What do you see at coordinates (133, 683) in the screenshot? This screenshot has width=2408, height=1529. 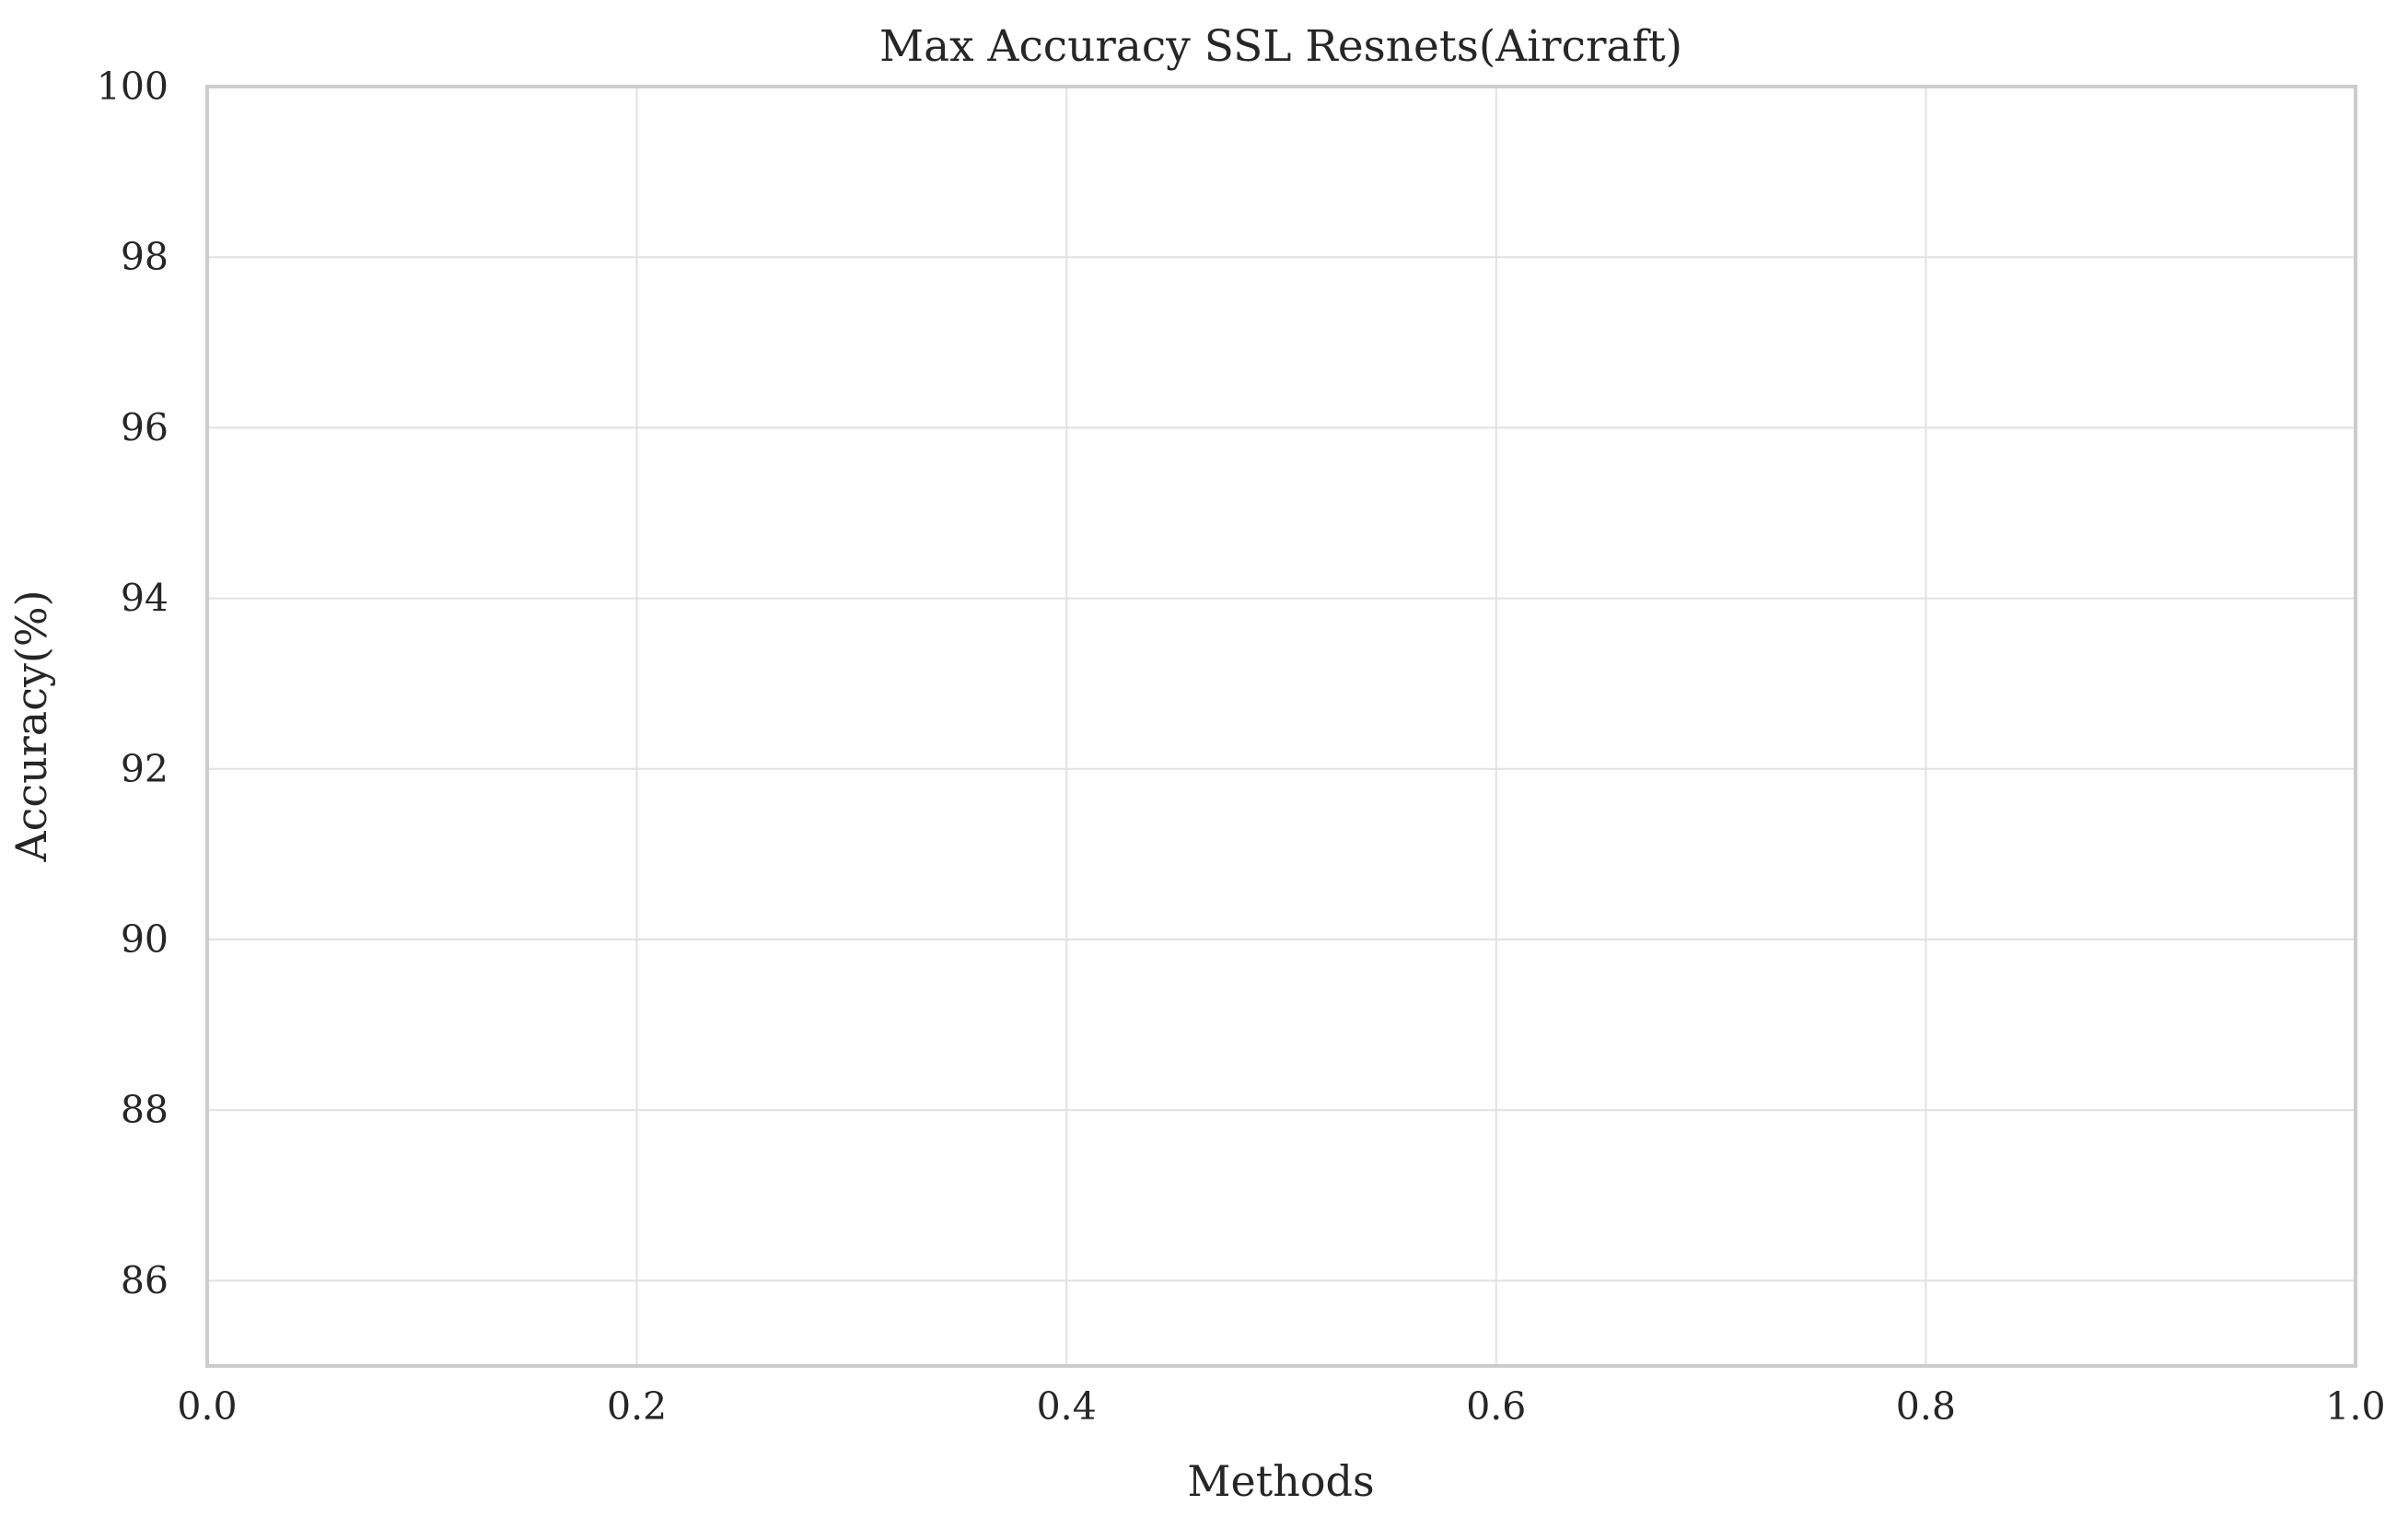 I see `y-tick-labels: 86 88 90 92 94 96 98 100` at bounding box center [133, 683].